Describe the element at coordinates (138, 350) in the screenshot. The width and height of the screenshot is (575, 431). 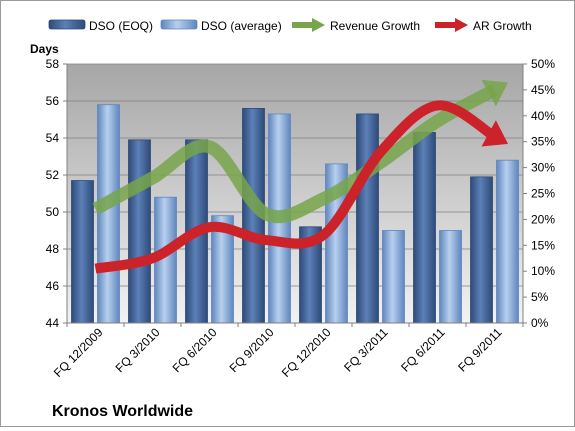
I see `x-tick-label: FQ 3/2010` at that location.